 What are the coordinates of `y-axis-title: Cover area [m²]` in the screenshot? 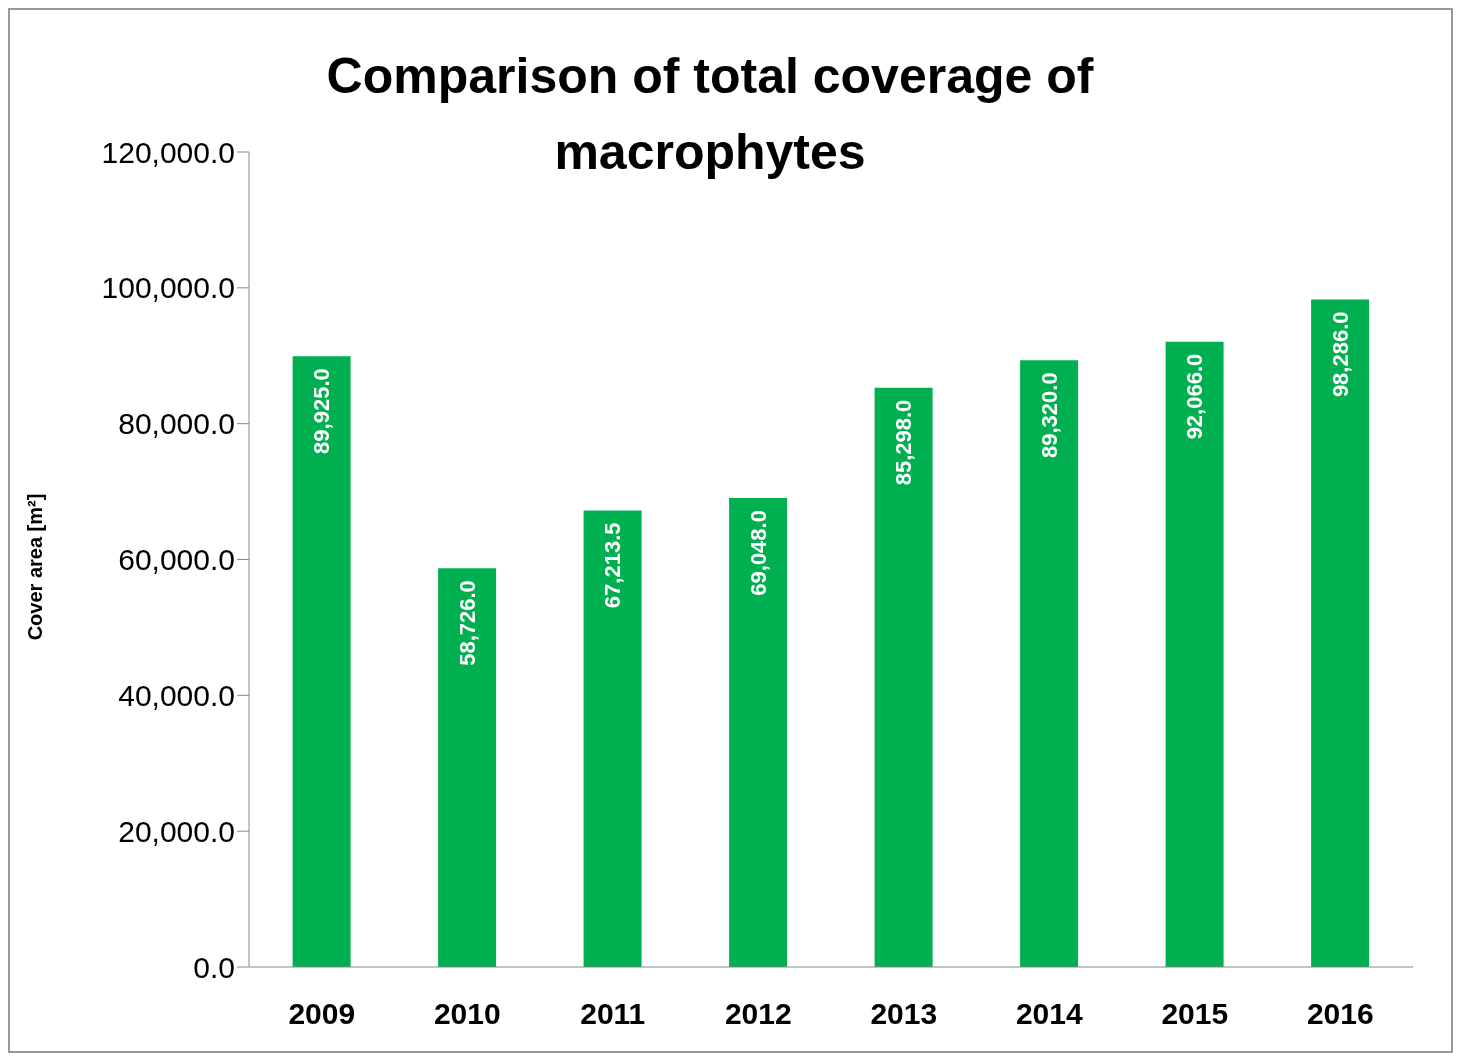 It's located at (35, 567).